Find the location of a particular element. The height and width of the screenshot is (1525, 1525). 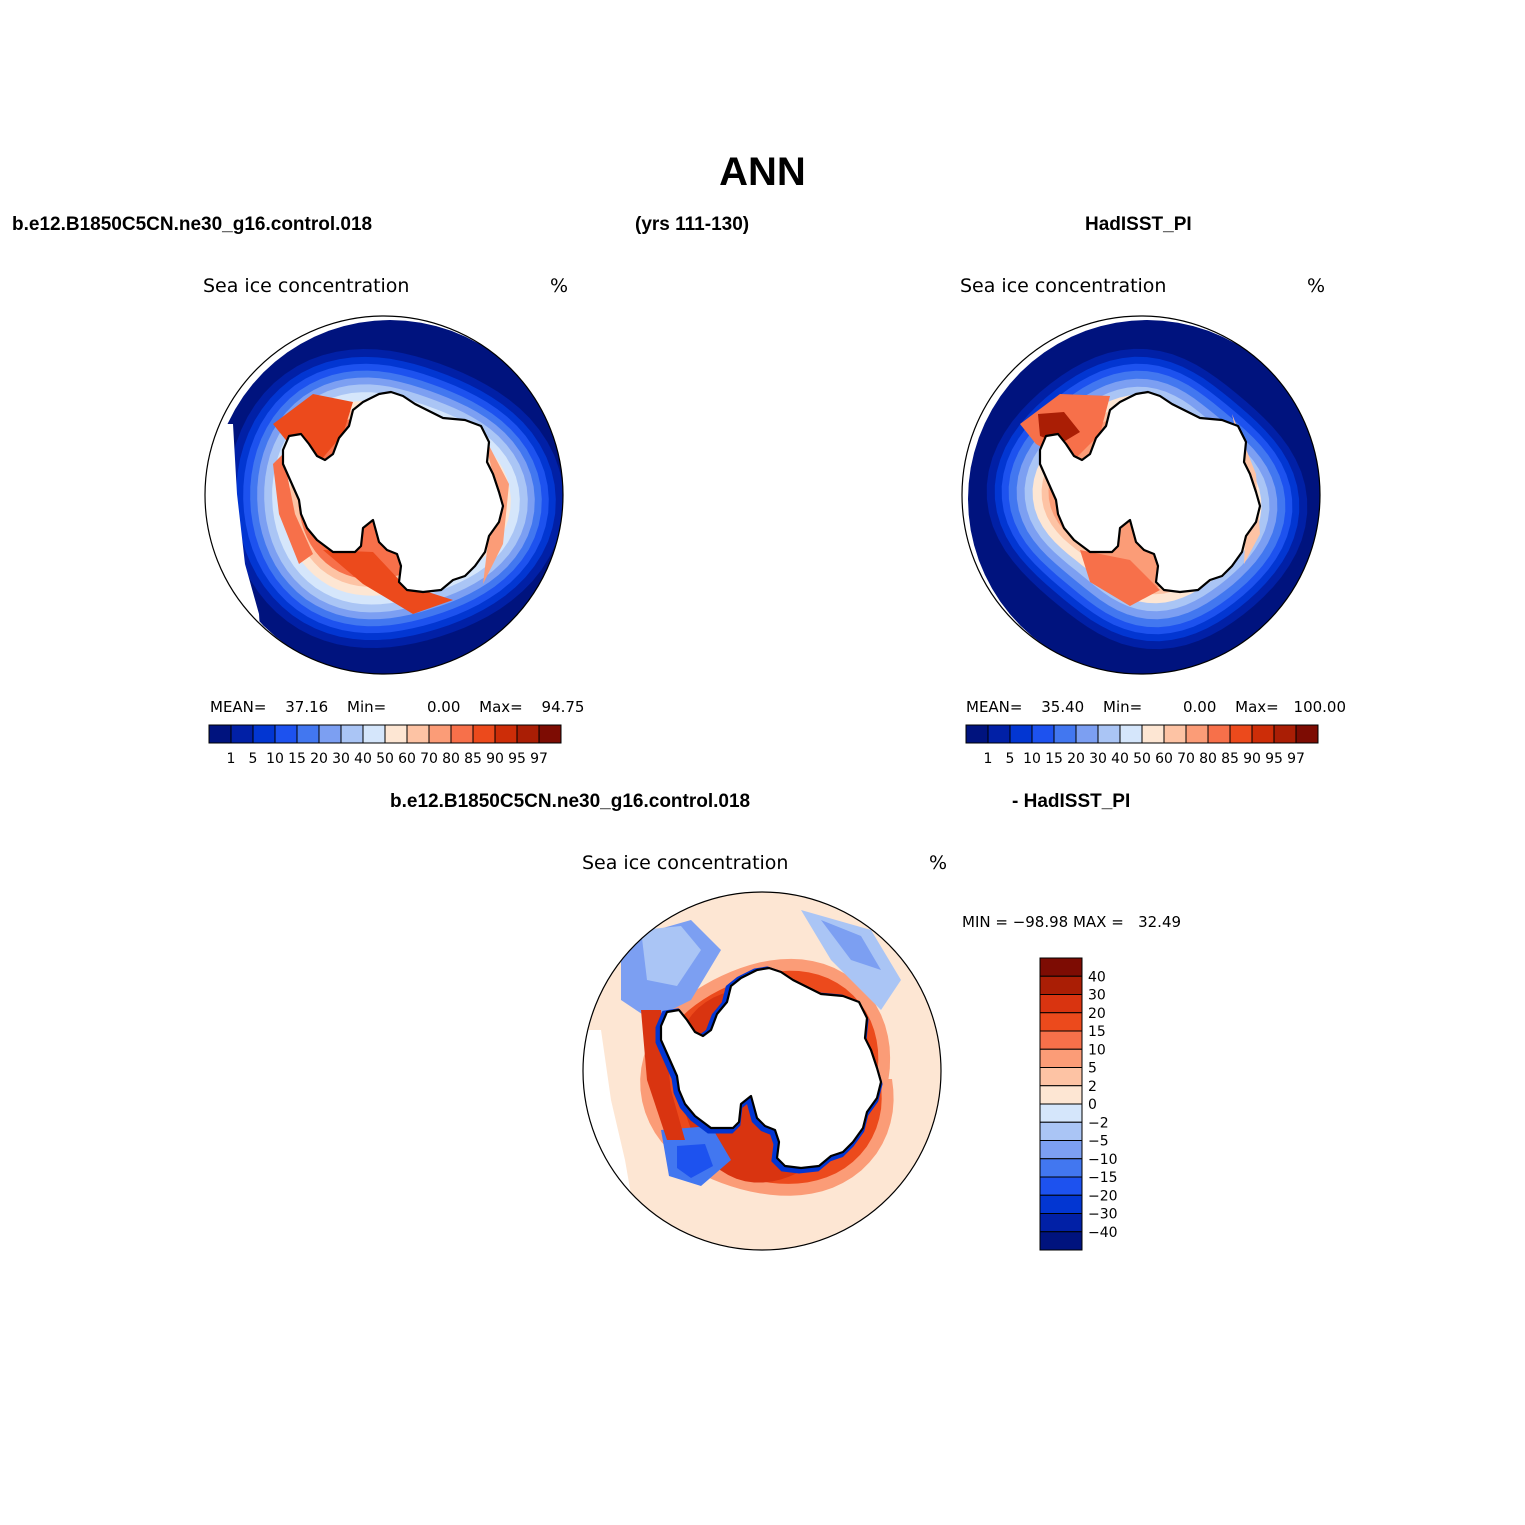

diff-colorbar-tick-label: 2 is located at coordinates (1092, 1087).